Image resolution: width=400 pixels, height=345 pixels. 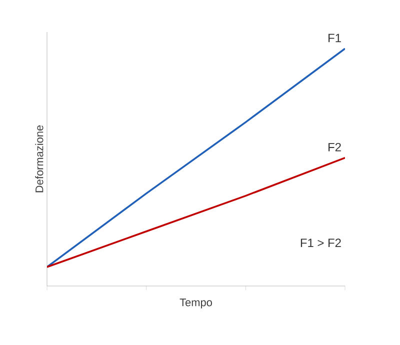 I want to click on x-axis-title: Tempo, so click(x=196, y=303).